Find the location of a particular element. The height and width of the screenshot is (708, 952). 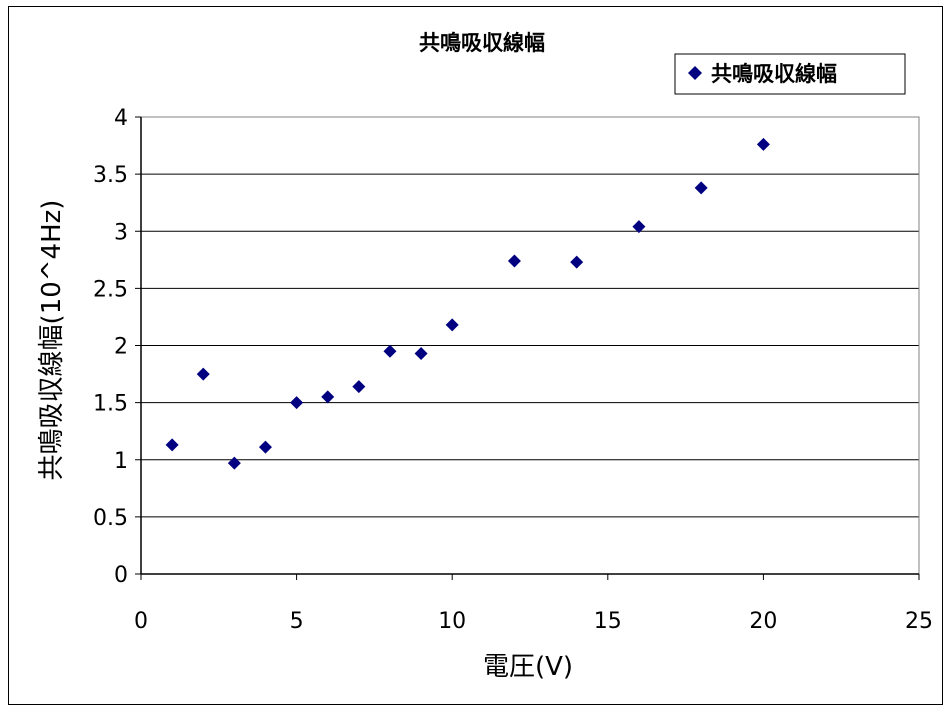

y-tick-label: 0 is located at coordinates (121, 575).